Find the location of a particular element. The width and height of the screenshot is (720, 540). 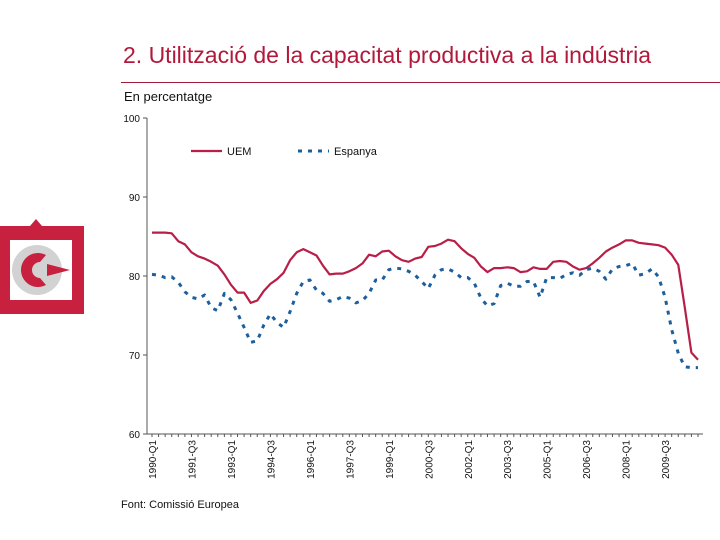

source-note: Font: Comissió Europea is located at coordinates (180, 505).